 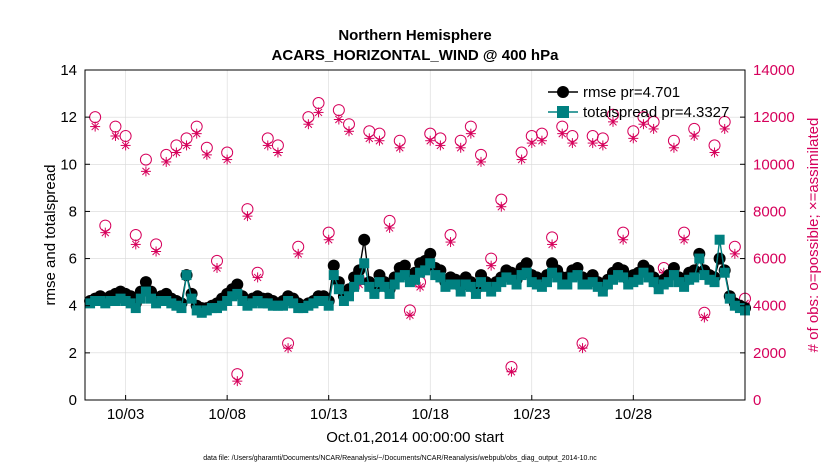 What do you see at coordinates (68, 70) in the screenshot?
I see `y-tick-label-left: 14` at bounding box center [68, 70].